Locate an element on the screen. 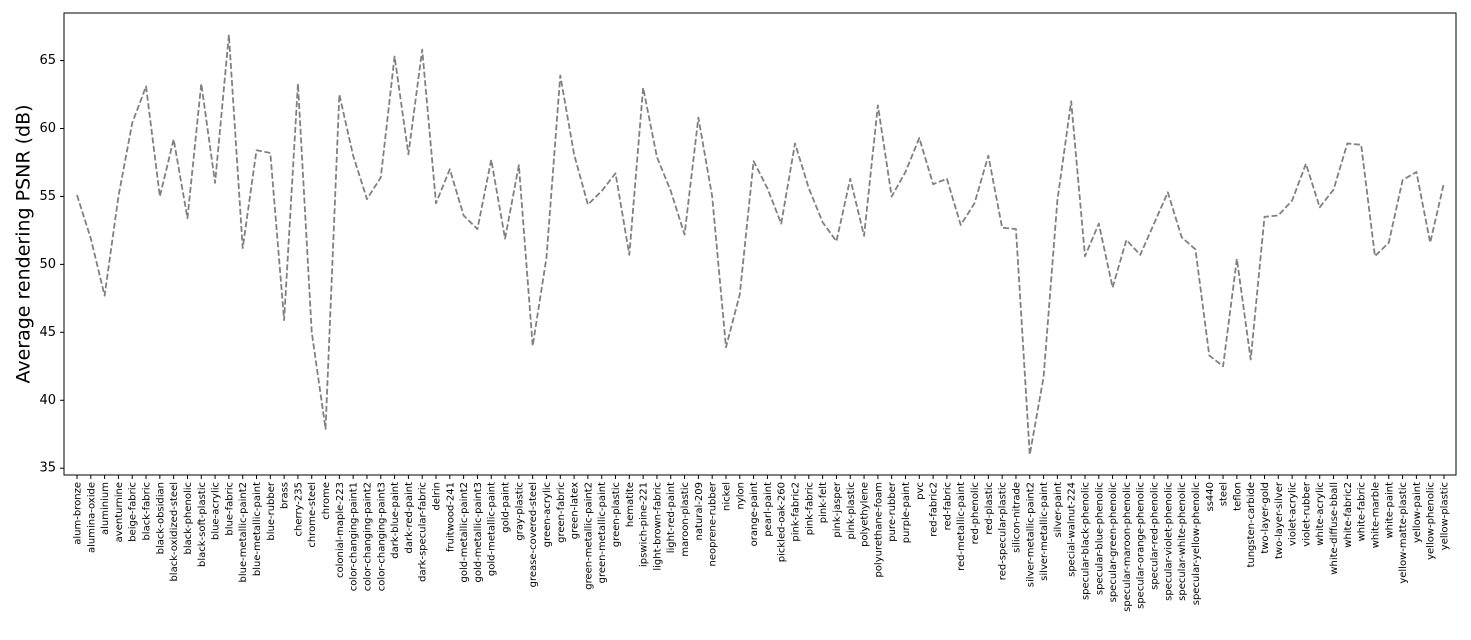 The height and width of the screenshot is (640, 1471). x-tick-label: cherry-235 is located at coordinates (298, 509).